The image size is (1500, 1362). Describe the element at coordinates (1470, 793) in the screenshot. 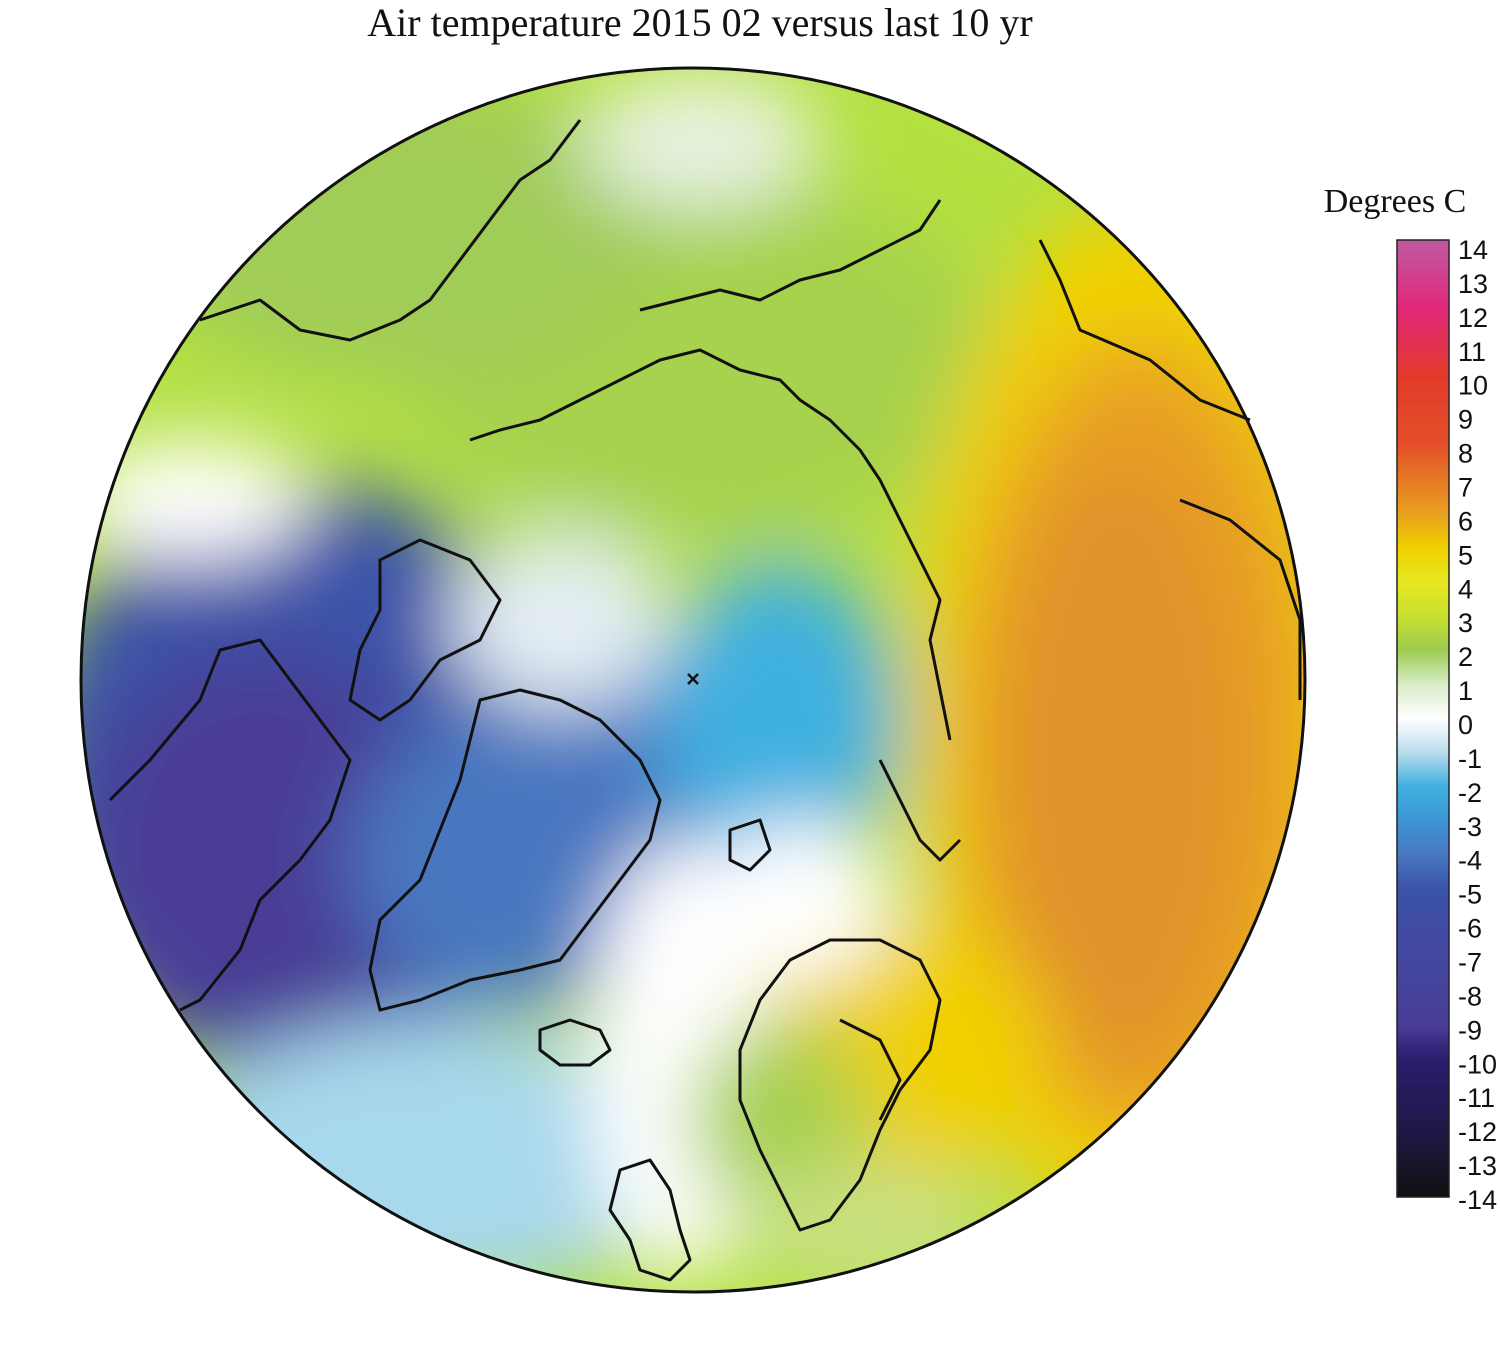

I see `legend-tick-label: -2` at that location.